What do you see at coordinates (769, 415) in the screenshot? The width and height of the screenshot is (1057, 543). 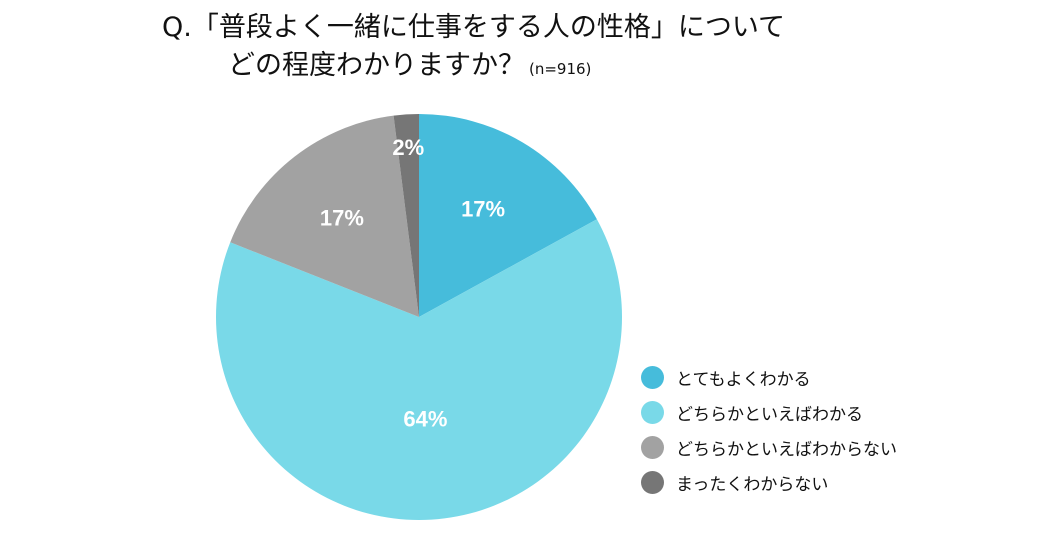 I see `legend-label: どちらかといえばわかる` at bounding box center [769, 415].